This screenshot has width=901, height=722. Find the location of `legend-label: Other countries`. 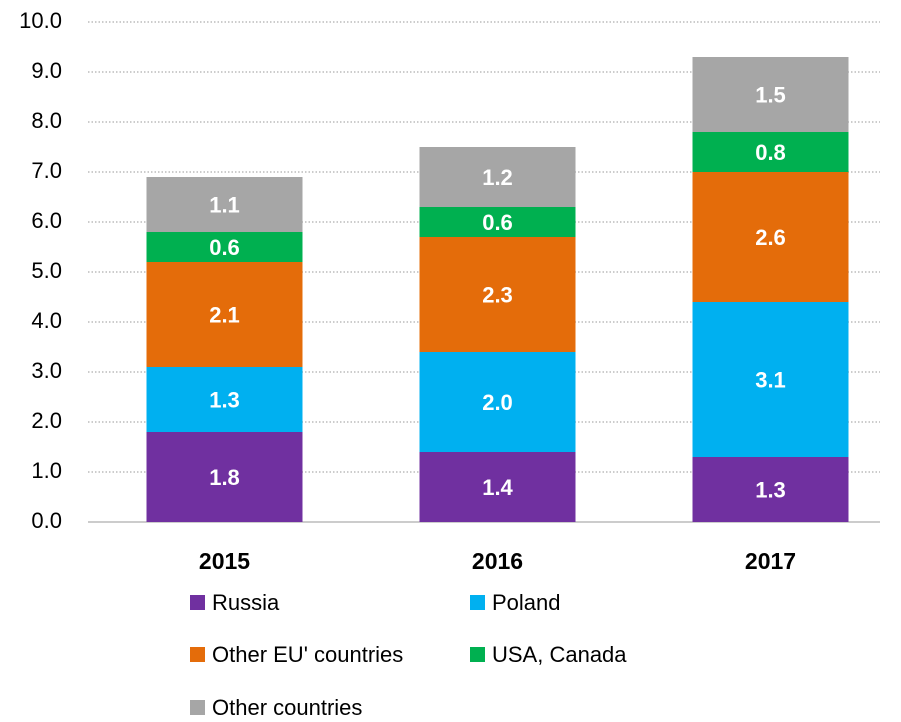

legend-label: Other countries is located at coordinates (287, 707).